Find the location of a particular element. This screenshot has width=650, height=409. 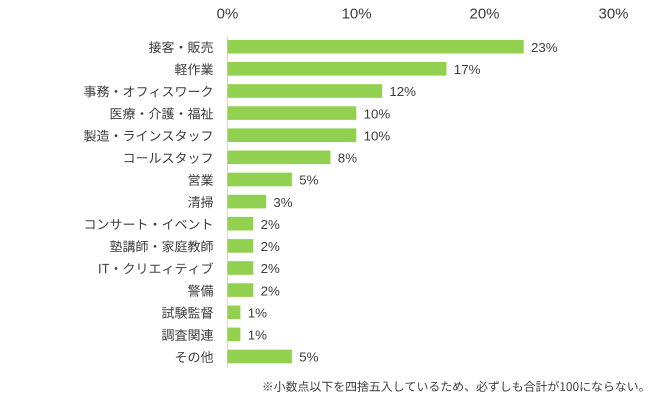

svg-text: 30% is located at coordinates (613, 13).